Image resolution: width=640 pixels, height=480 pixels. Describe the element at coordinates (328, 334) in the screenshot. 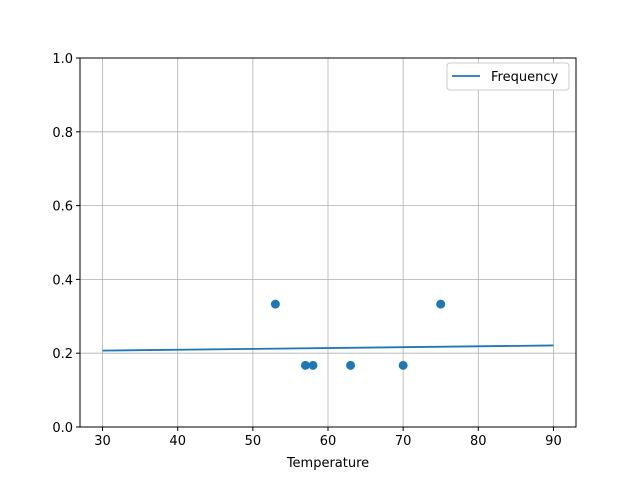

I see `marks` at that location.